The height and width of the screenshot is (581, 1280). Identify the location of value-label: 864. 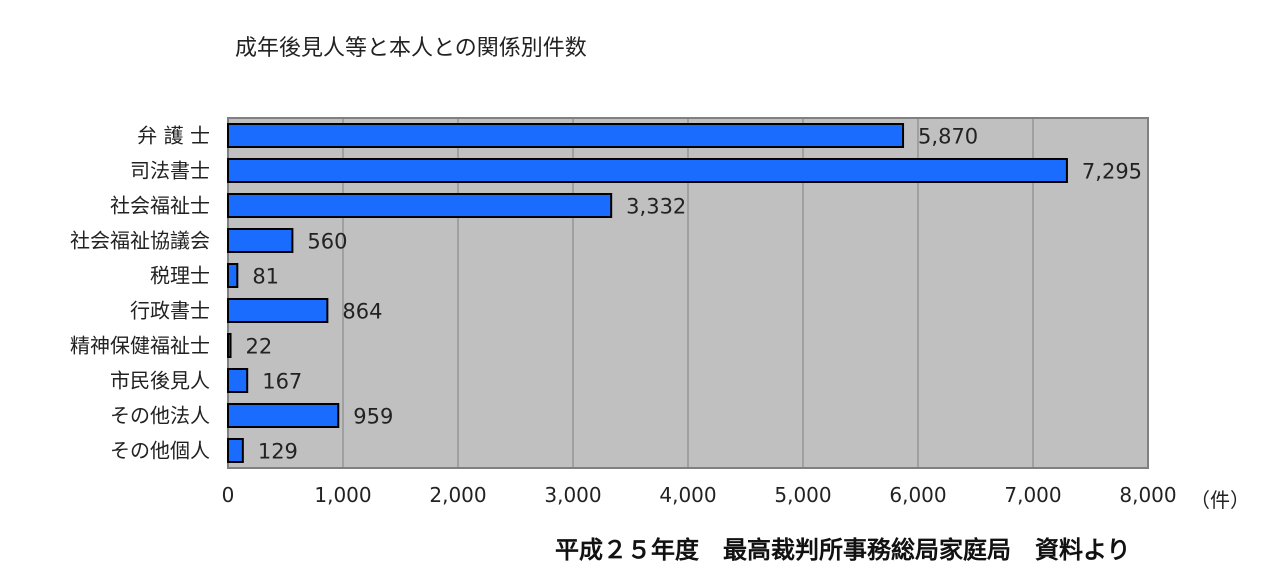
(362, 312).